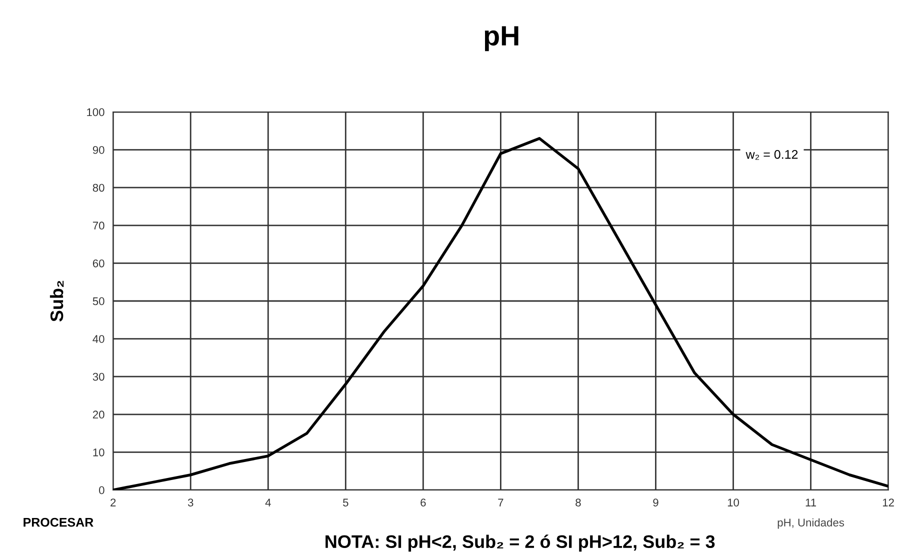 This screenshot has width=912, height=560. What do you see at coordinates (98, 339) in the screenshot?
I see `y-tick-label: 40` at bounding box center [98, 339].